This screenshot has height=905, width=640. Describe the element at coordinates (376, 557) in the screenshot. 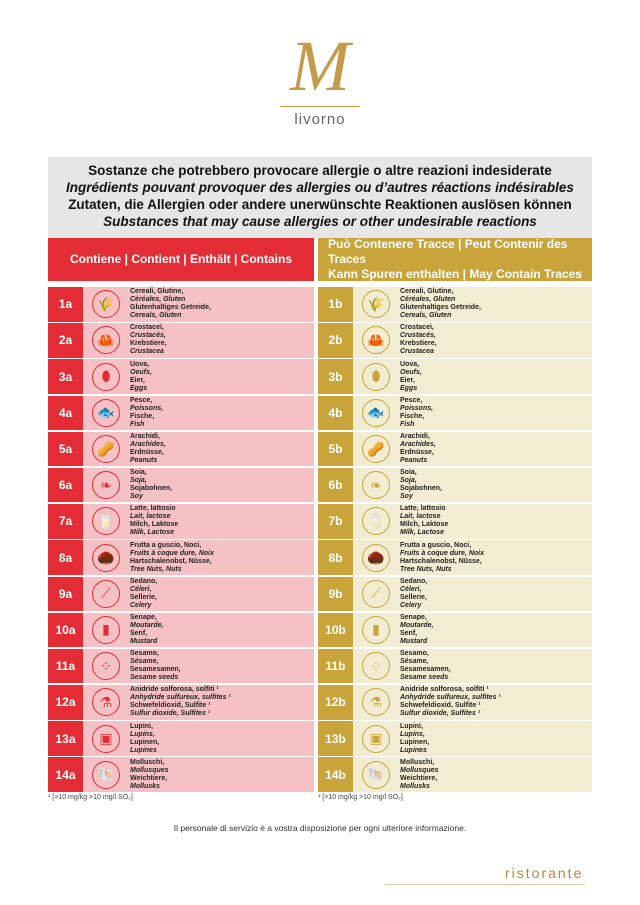

I see `nut-icon: 🌰` at that location.